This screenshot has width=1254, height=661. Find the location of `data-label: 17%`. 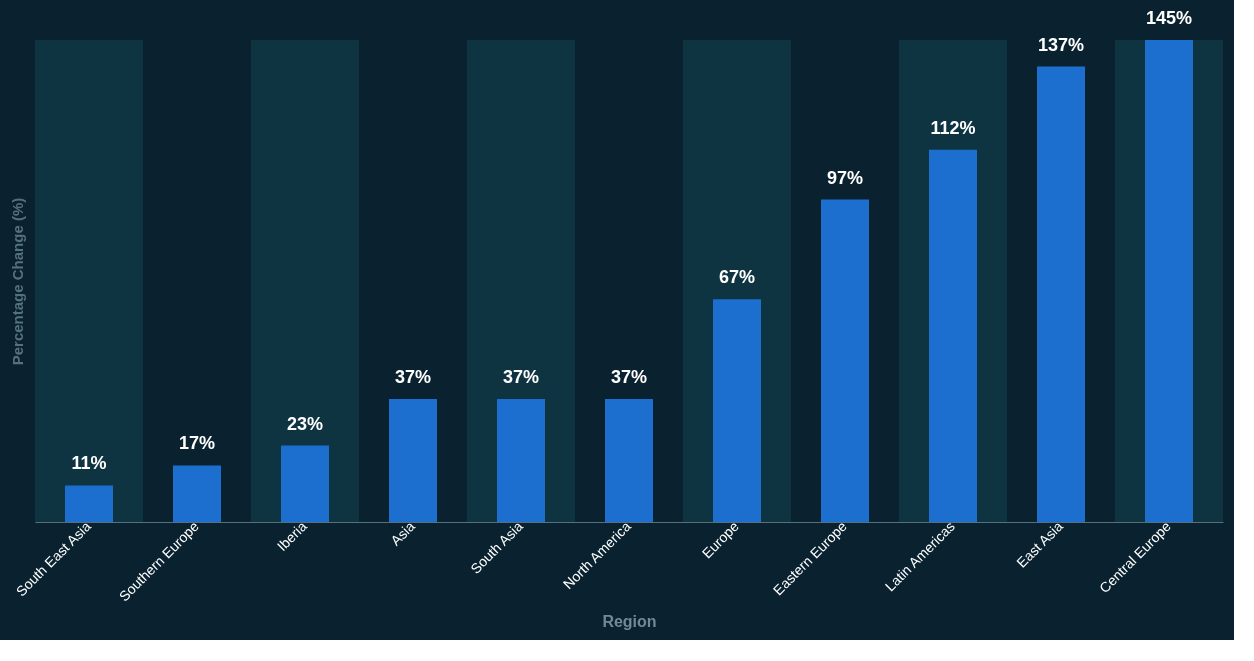

data-label: 17% is located at coordinates (197, 443).